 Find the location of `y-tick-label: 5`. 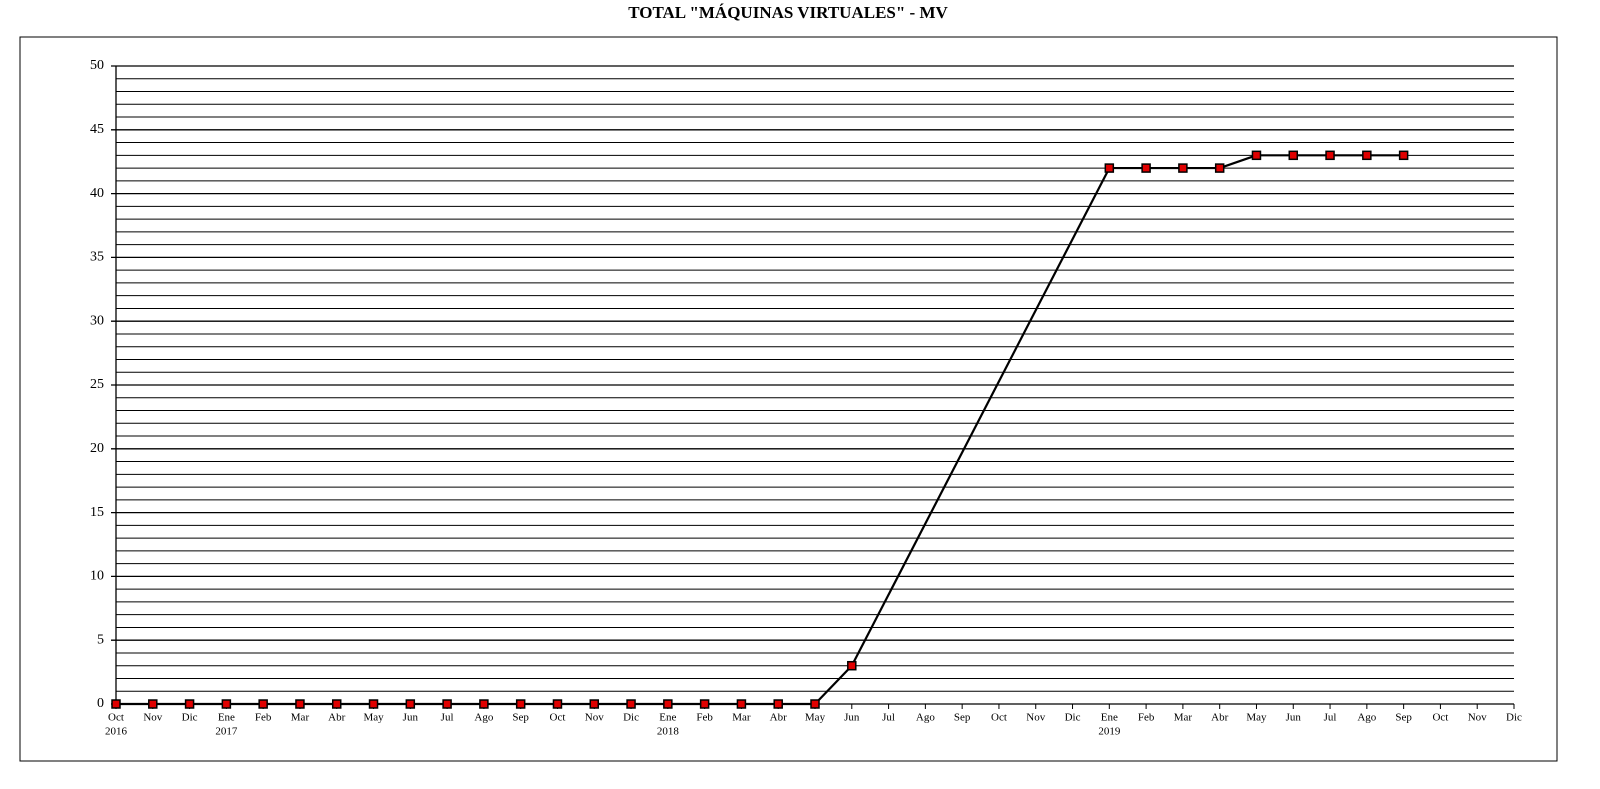

y-tick-label: 5 is located at coordinates (100, 639).